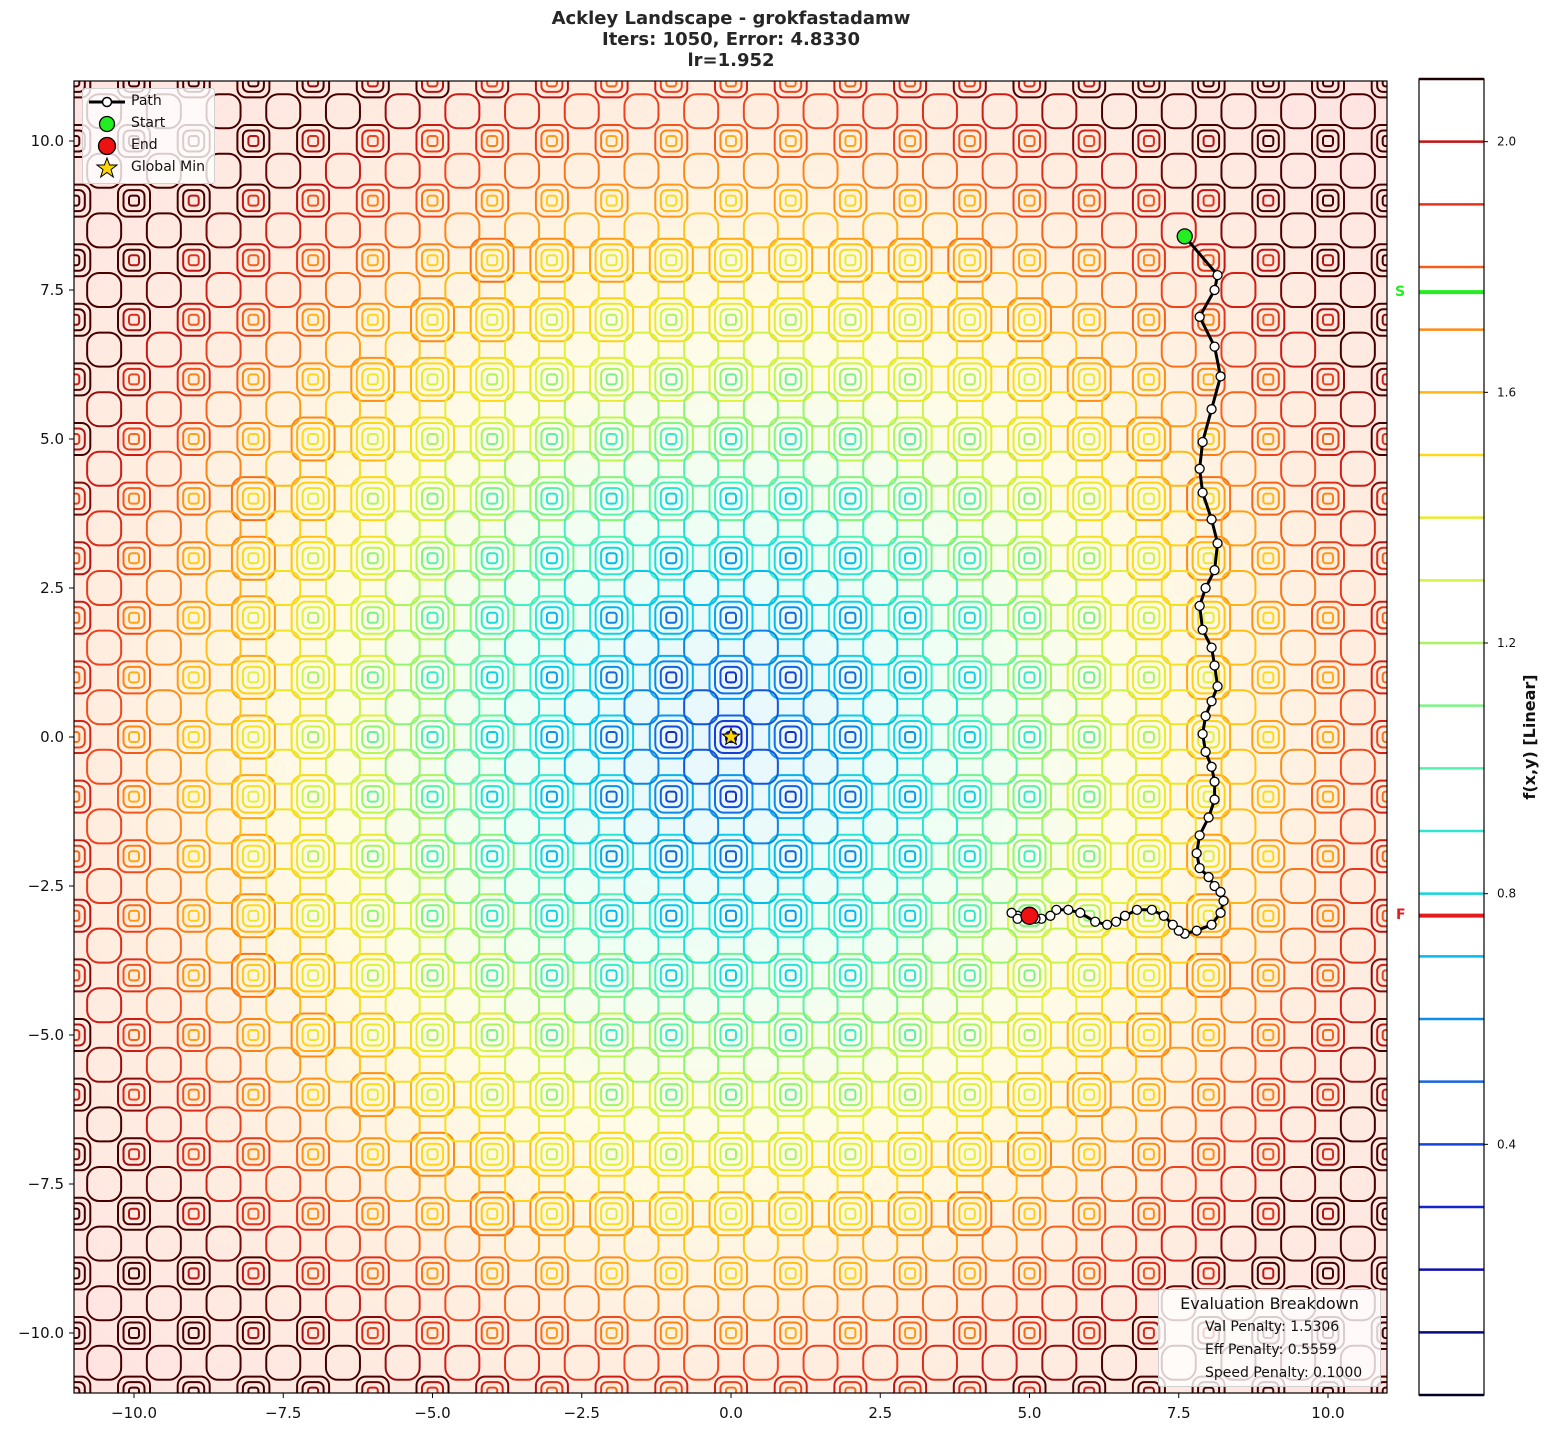 Image resolution: width=1555 pixels, height=1435 pixels. What do you see at coordinates (1506, 1144) in the screenshot?
I see `svg-text: 0.4` at bounding box center [1506, 1144].